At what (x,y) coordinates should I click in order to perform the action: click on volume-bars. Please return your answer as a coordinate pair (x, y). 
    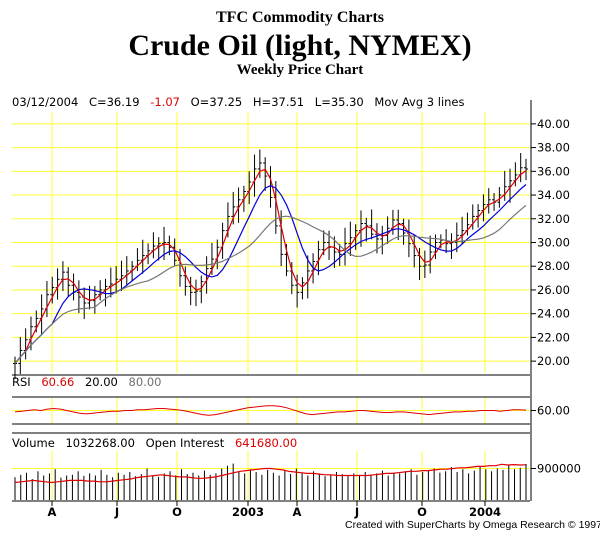
    Looking at the image, I should click on (270, 481).